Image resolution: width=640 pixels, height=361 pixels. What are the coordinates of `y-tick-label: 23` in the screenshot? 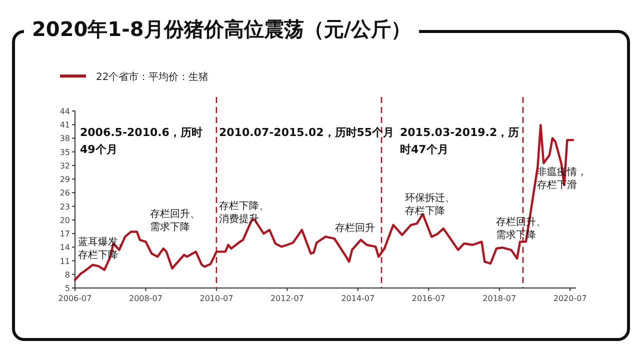 It's located at (65, 207).